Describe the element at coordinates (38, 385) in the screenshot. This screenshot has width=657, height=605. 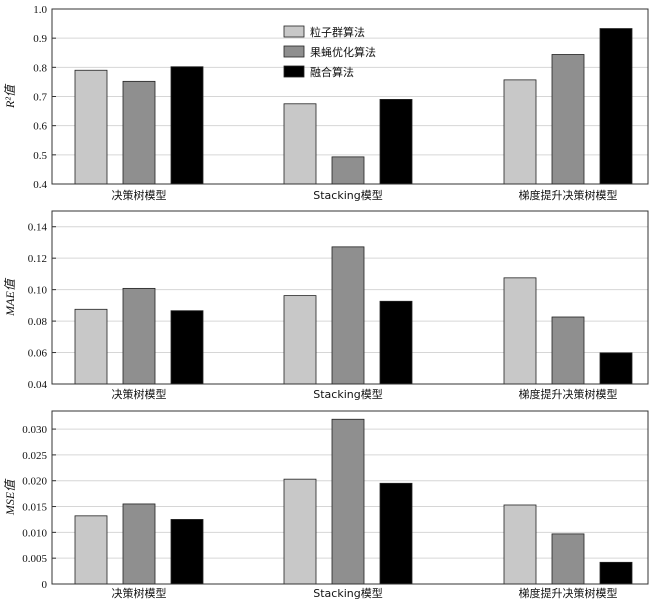
I see `y-tick-label: 0.04` at that location.